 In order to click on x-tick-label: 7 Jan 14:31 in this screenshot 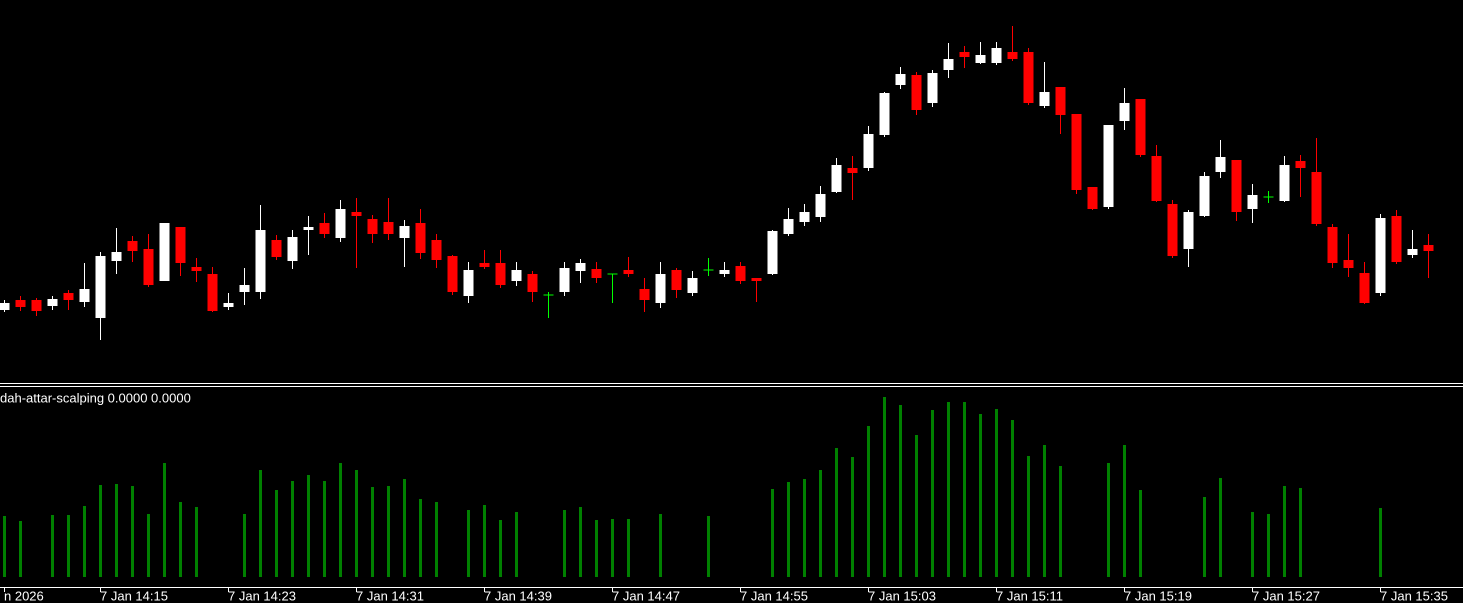, I will do `click(390, 595)`.